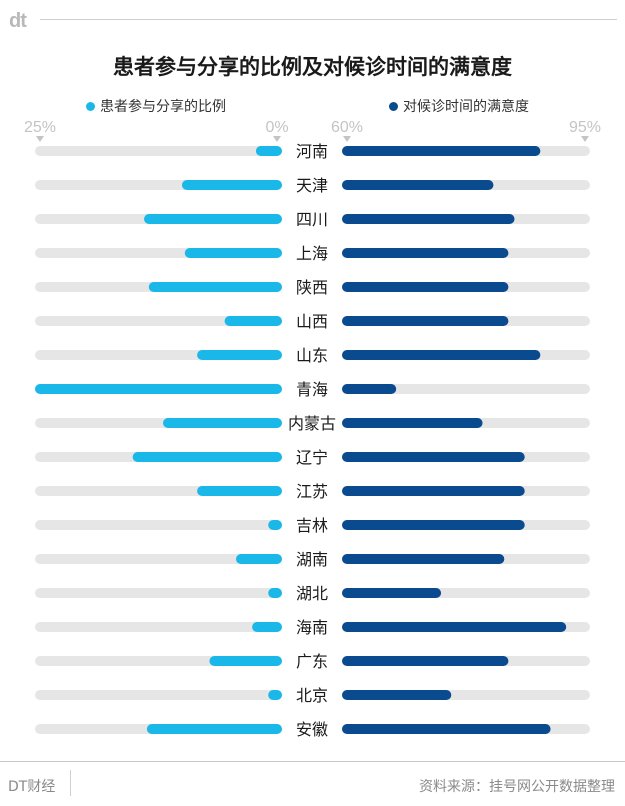 The width and height of the screenshot is (625, 806). What do you see at coordinates (312, 627) in the screenshot?
I see `category-label: 海南` at bounding box center [312, 627].